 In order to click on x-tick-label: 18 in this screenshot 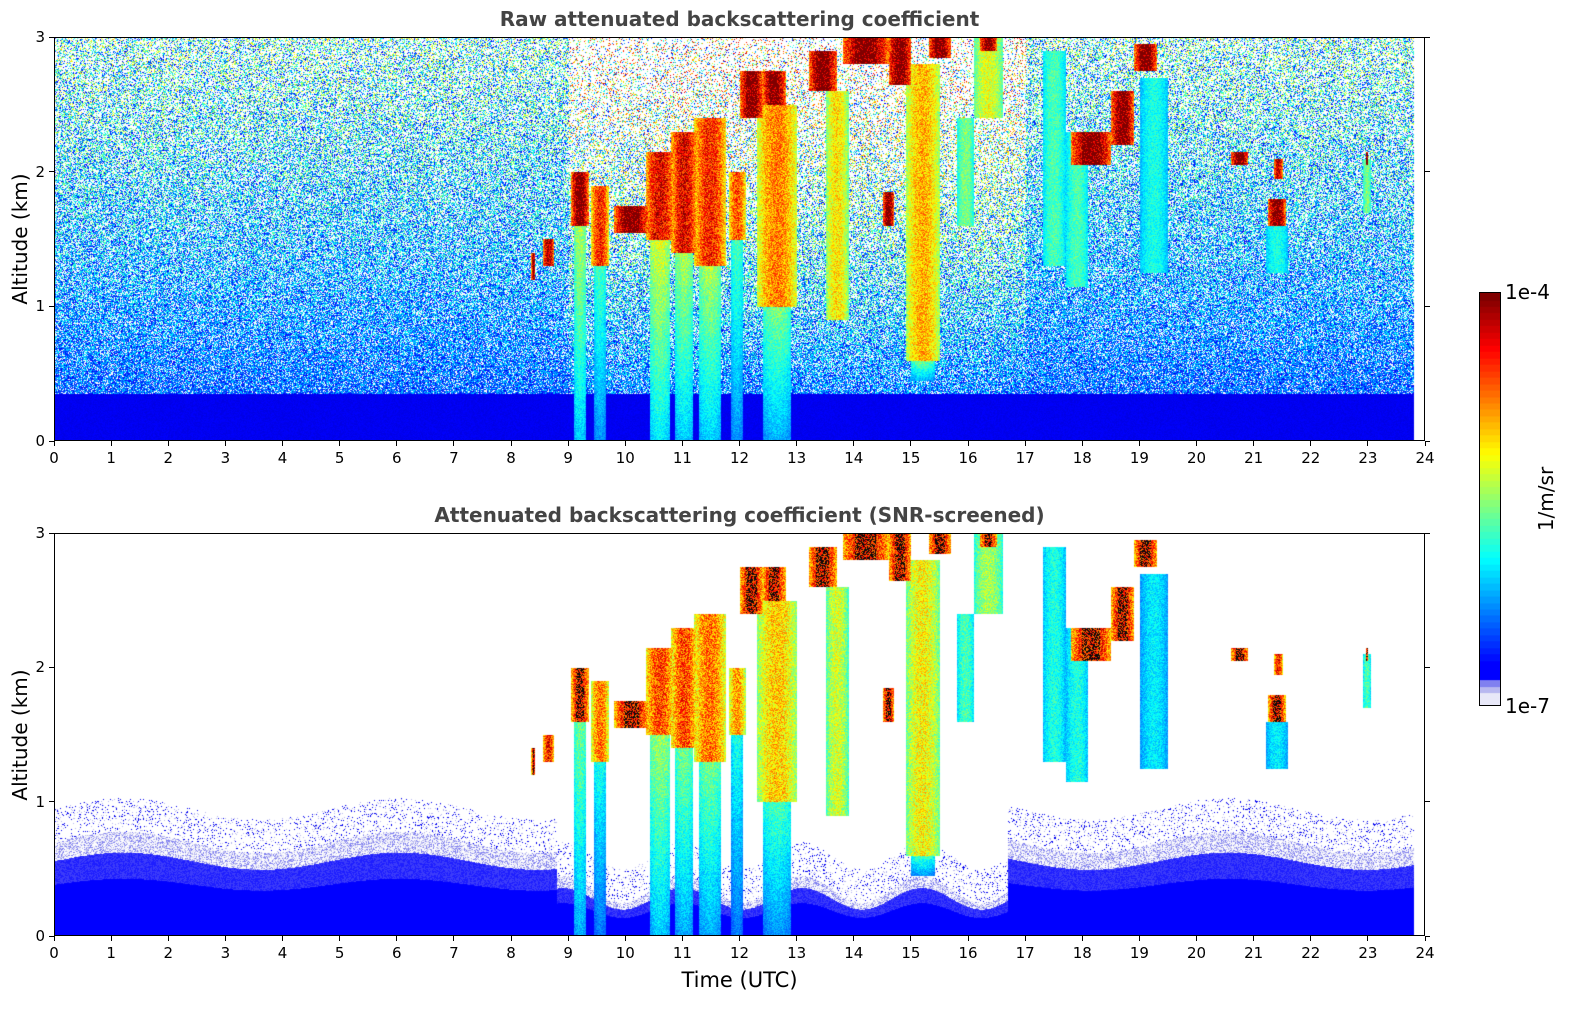, I will do `click(1082, 458)`.